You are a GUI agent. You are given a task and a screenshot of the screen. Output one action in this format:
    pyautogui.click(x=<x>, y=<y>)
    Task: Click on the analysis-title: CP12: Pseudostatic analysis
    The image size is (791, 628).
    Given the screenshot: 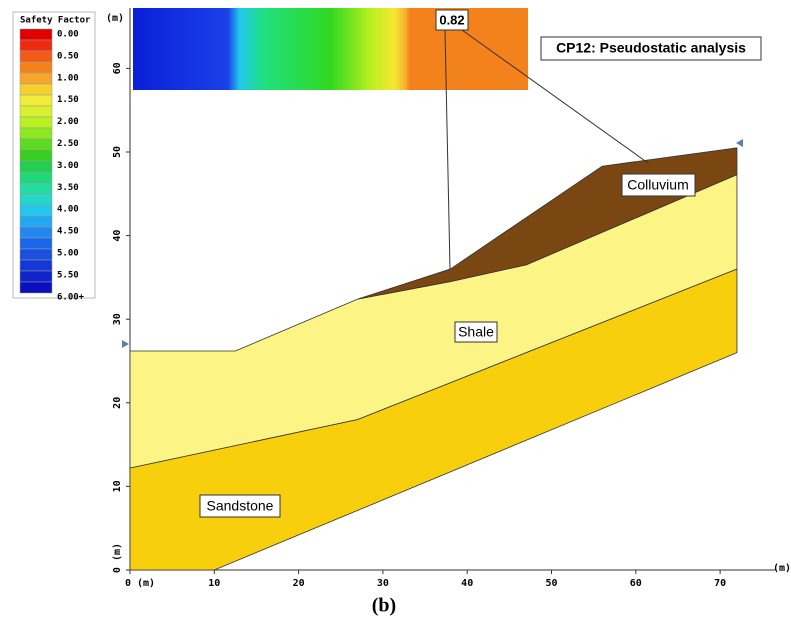 What is the action you would take?
    pyautogui.click(x=651, y=48)
    